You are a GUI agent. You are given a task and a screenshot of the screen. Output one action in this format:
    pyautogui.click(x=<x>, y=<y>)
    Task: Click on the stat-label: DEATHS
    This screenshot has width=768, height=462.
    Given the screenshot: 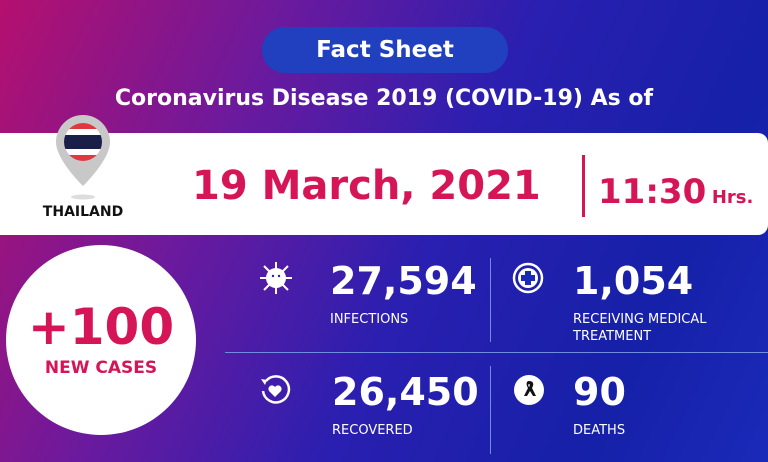 What is the action you would take?
    pyautogui.click(x=599, y=430)
    